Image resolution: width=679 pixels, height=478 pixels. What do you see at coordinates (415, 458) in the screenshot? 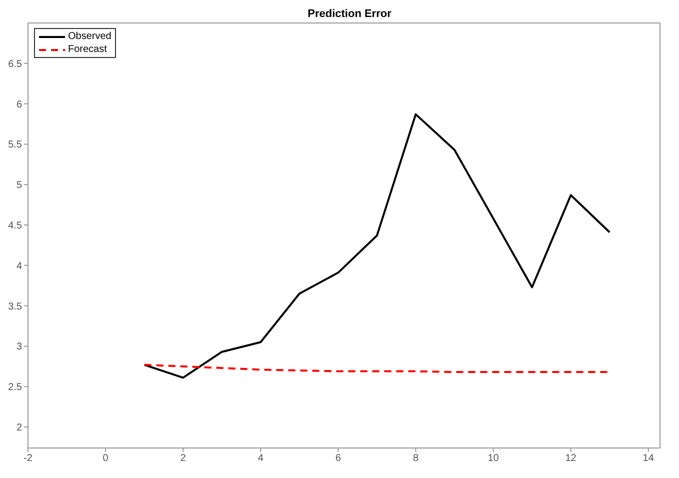
I see `x-tick-label: 8` at bounding box center [415, 458].